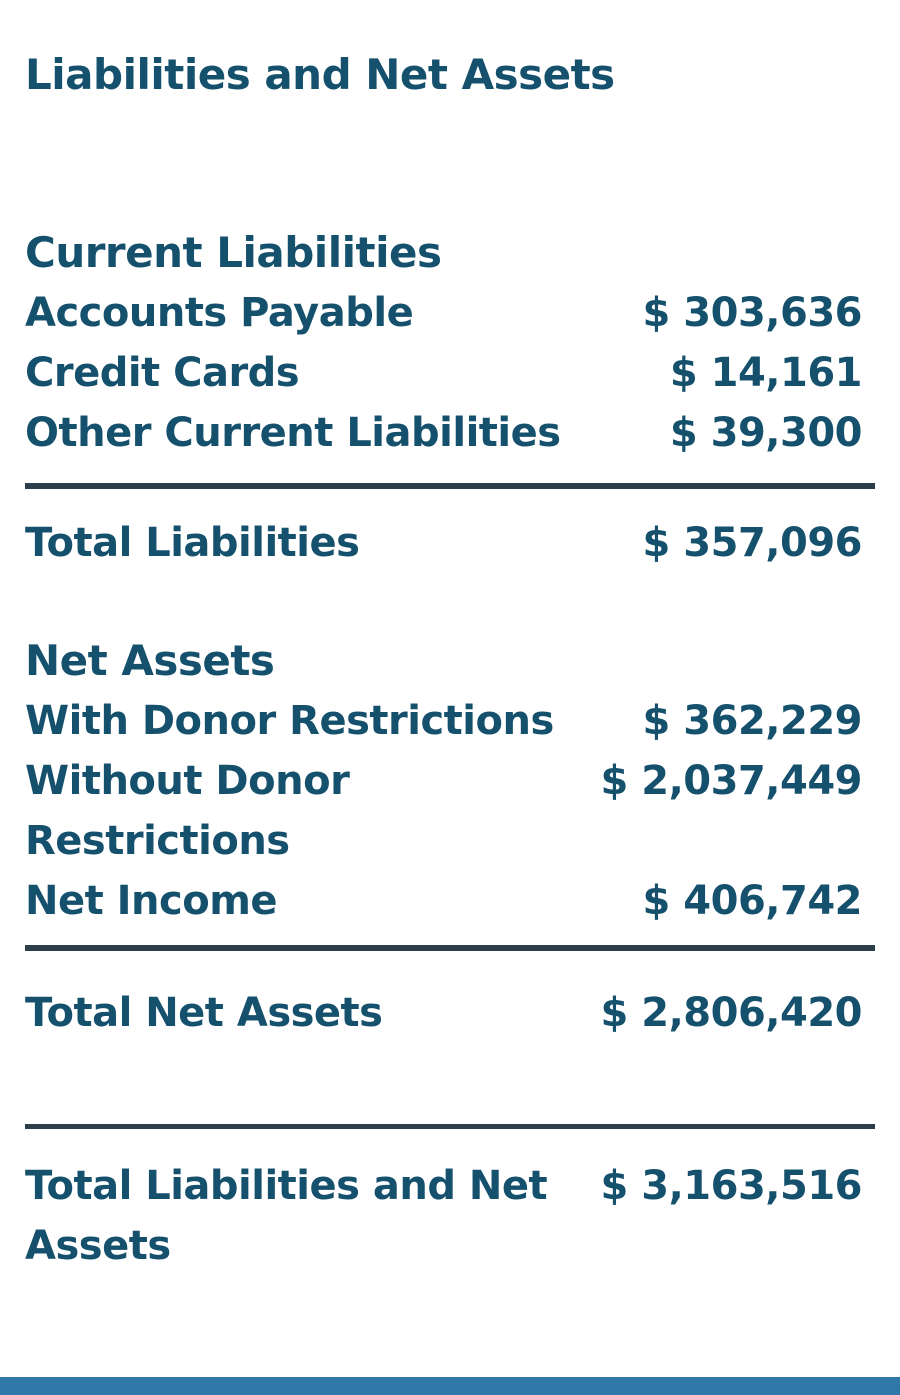 This screenshot has width=900, height=1395. What do you see at coordinates (293, 433) in the screenshot?
I see `line-item-label: Other Current Liabilities` at bounding box center [293, 433].